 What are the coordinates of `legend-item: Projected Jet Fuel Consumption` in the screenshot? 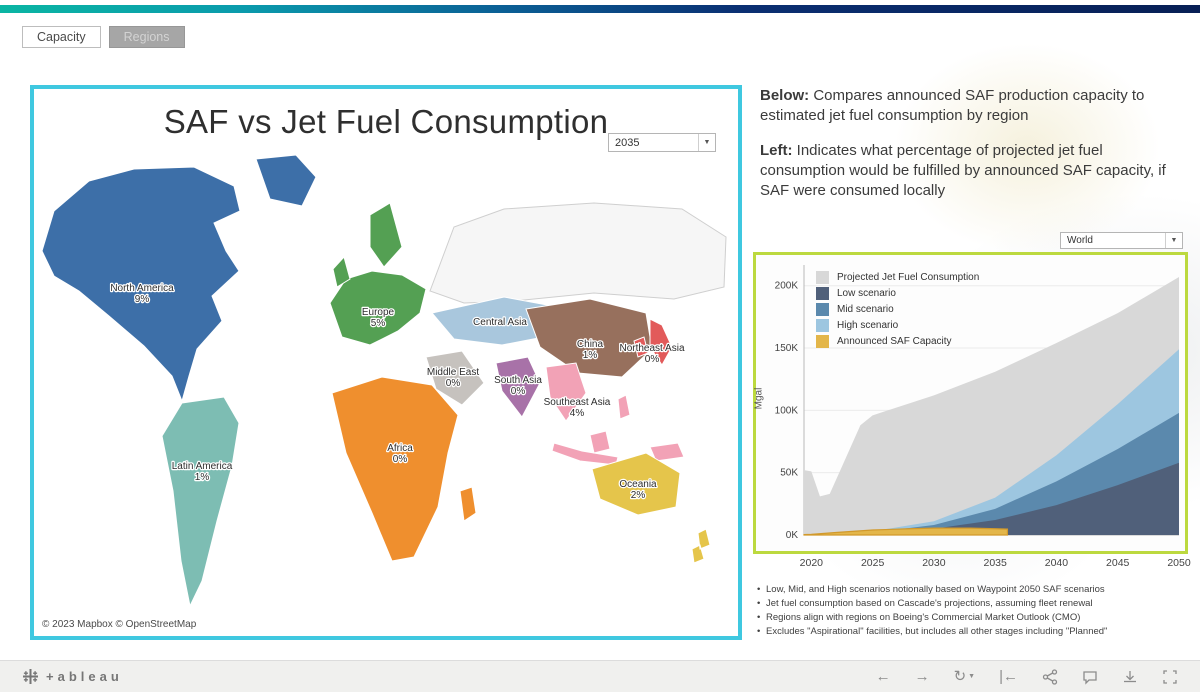 It's located at (897, 277).